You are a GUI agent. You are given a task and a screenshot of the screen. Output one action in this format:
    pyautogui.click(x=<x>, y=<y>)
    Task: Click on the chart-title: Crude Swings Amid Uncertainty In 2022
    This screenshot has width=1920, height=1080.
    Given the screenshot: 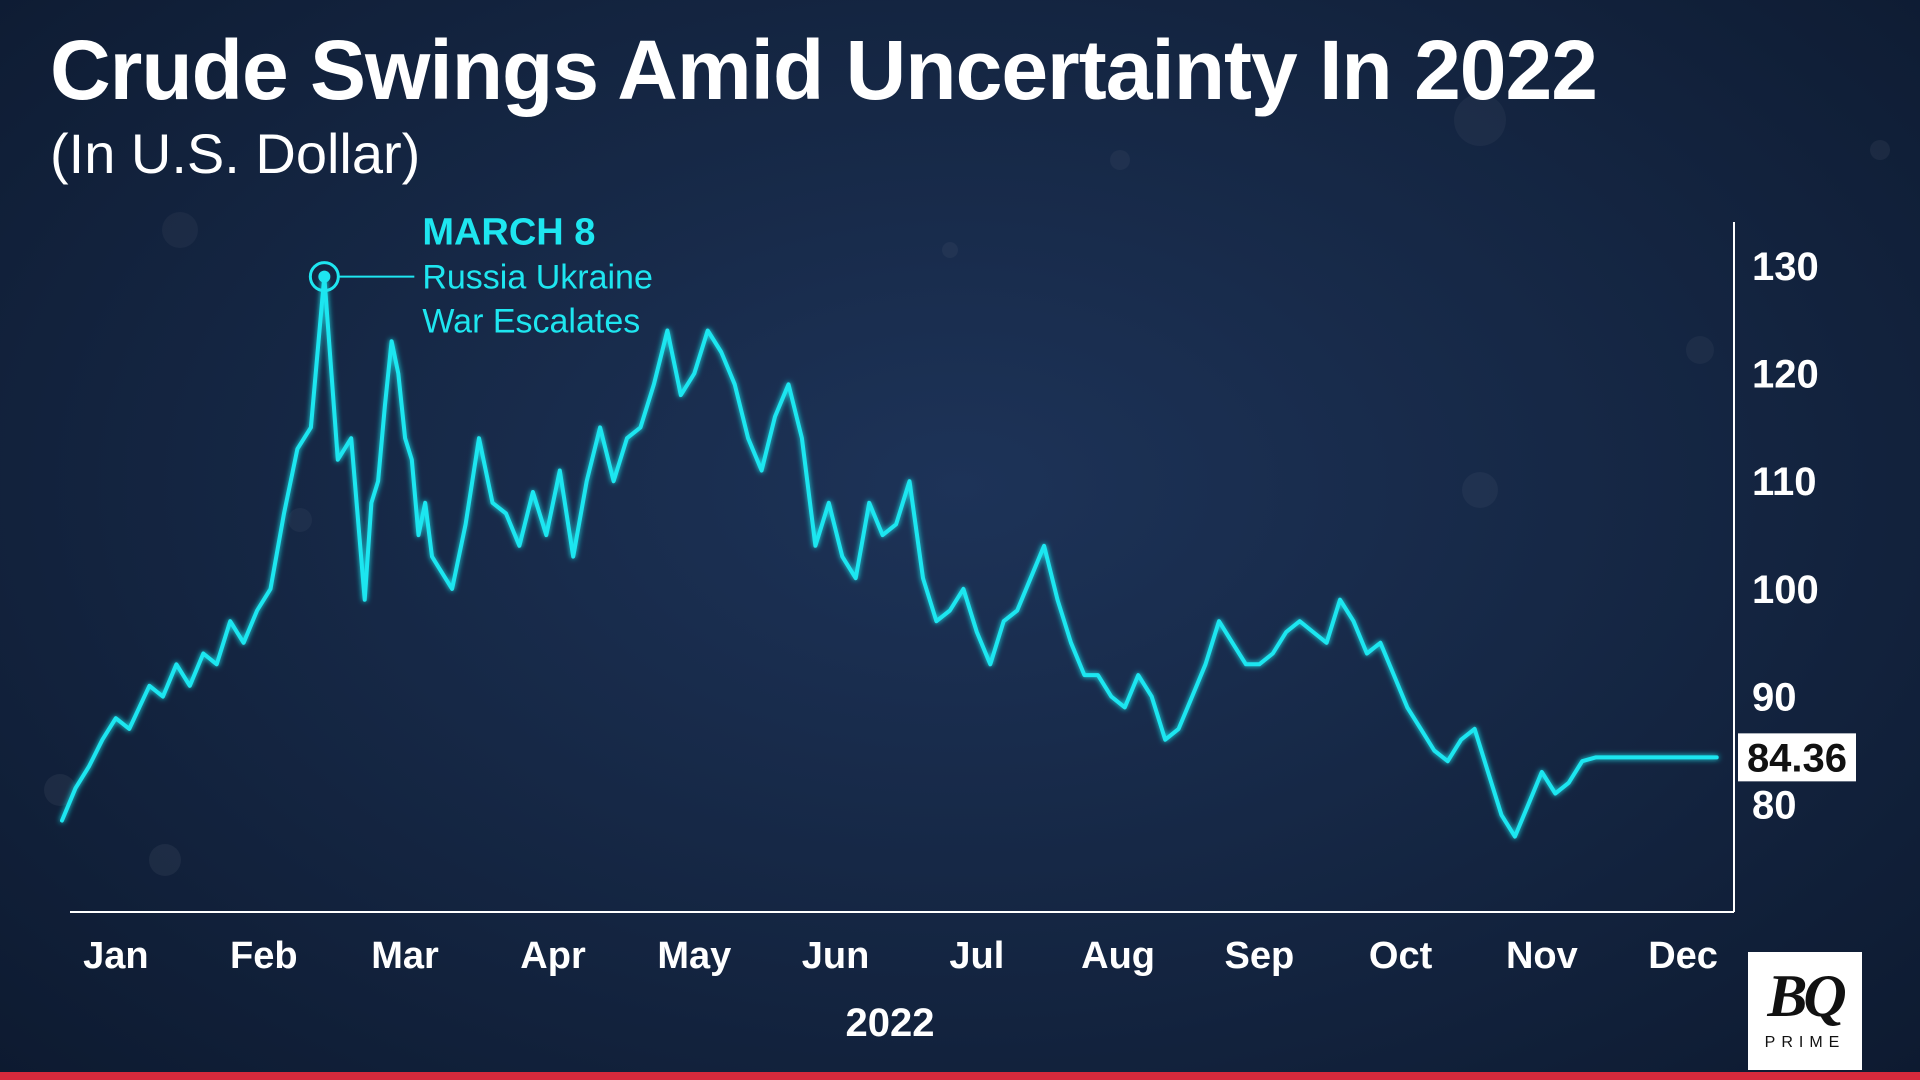 What is the action you would take?
    pyautogui.click(x=824, y=70)
    